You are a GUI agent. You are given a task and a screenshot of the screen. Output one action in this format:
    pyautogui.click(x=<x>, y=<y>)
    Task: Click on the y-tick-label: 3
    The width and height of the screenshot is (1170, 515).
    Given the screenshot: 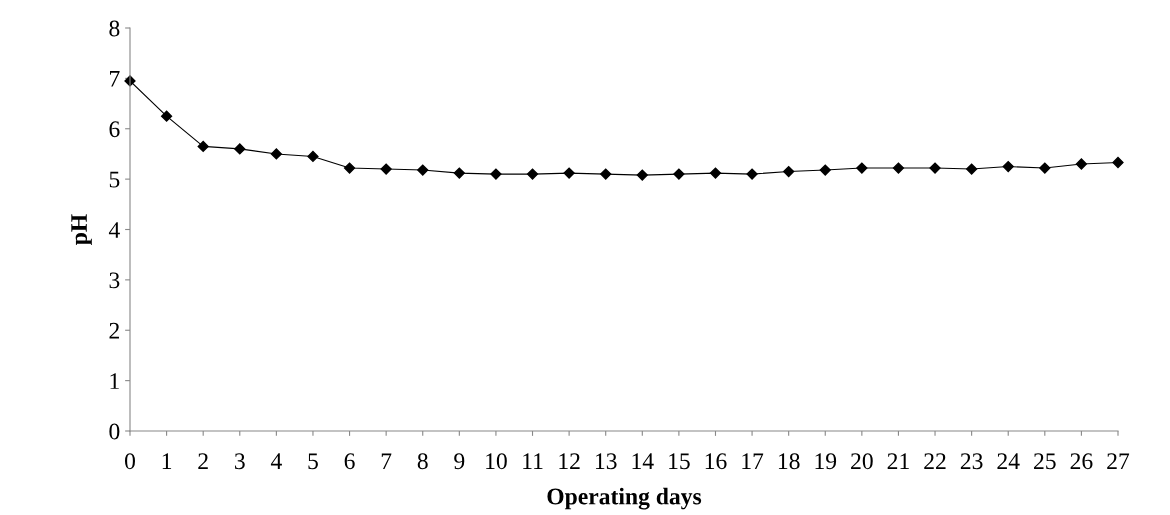 What is the action you would take?
    pyautogui.click(x=114, y=280)
    